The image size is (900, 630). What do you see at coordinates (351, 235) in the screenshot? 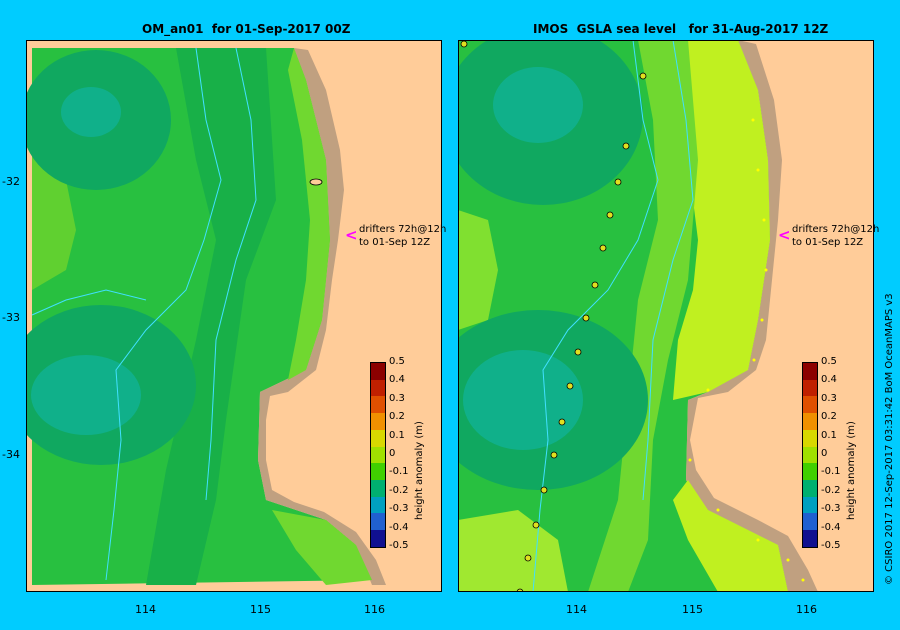
I see `drifter-arrow-left: <` at bounding box center [351, 235].